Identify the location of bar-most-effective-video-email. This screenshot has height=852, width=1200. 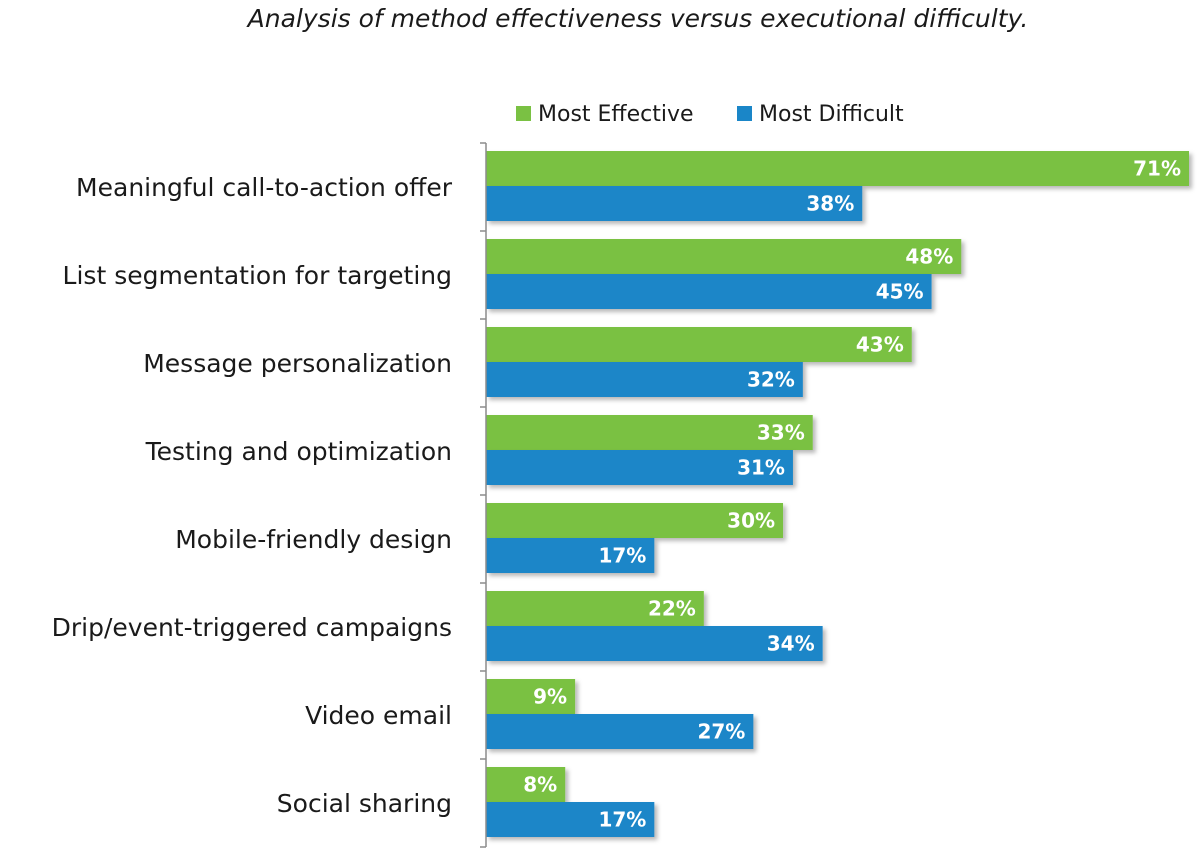
(531, 696).